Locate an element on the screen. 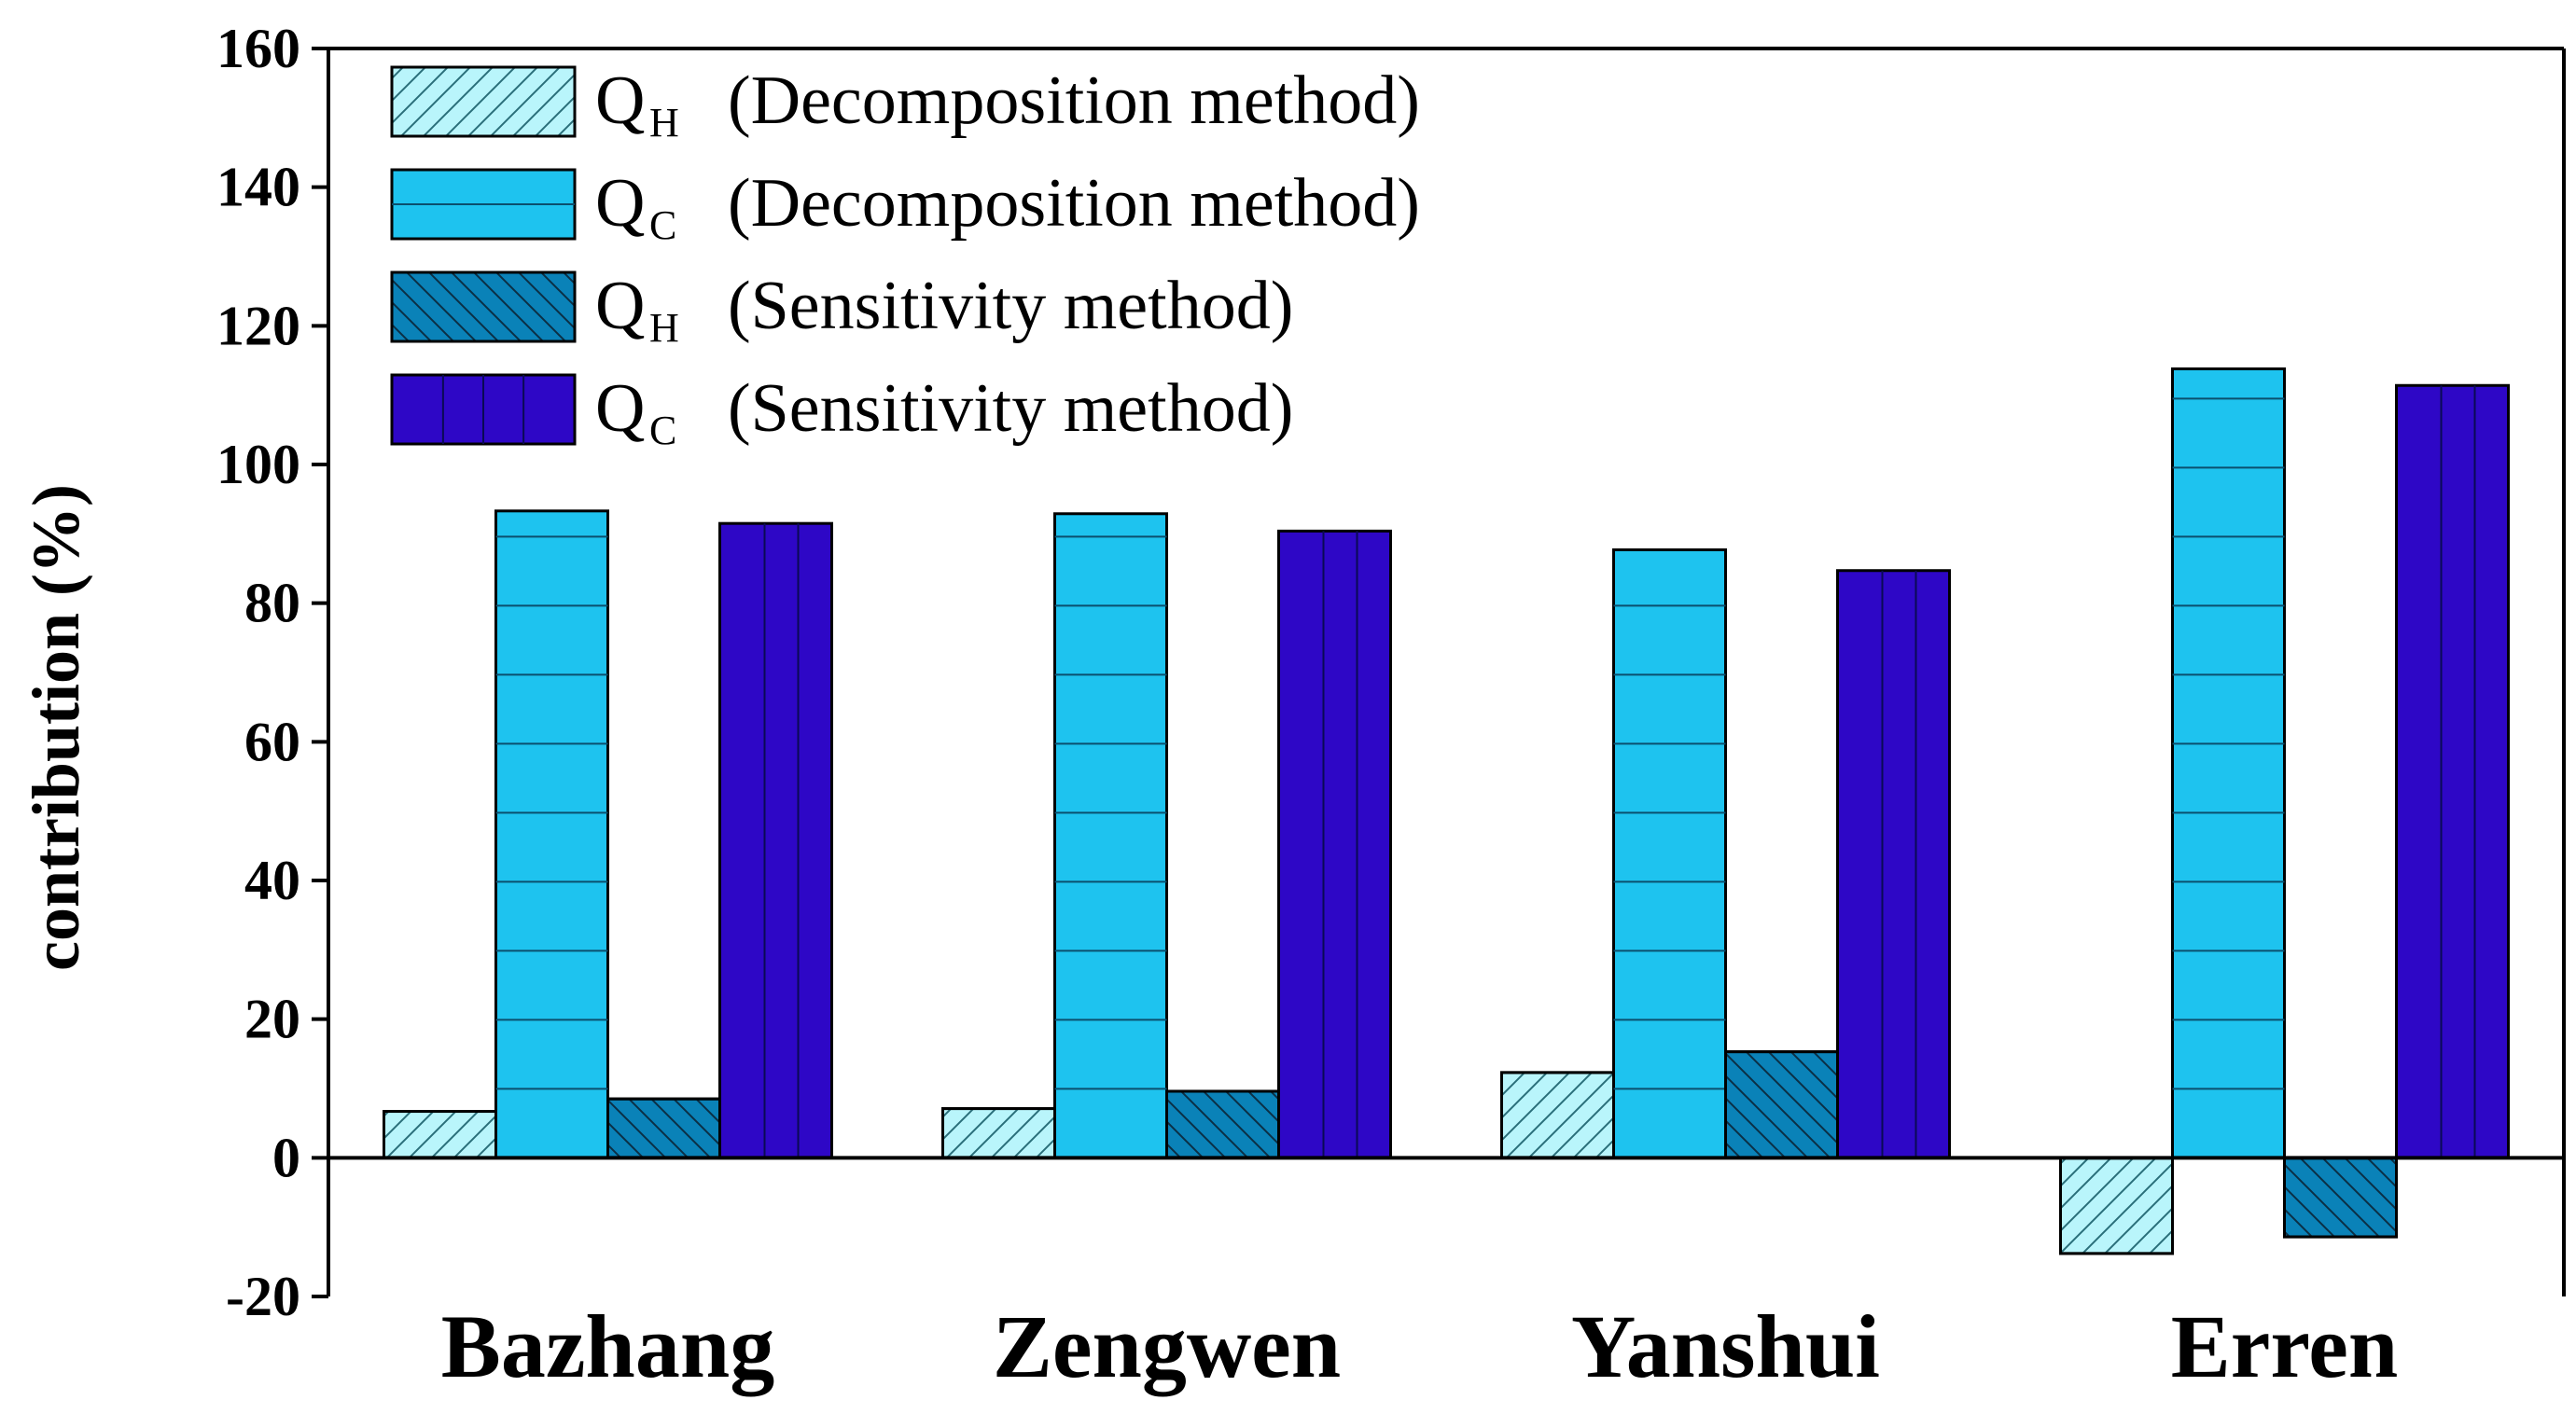 The image size is (2576, 1414). y-tick-label: 80 is located at coordinates (272, 603).